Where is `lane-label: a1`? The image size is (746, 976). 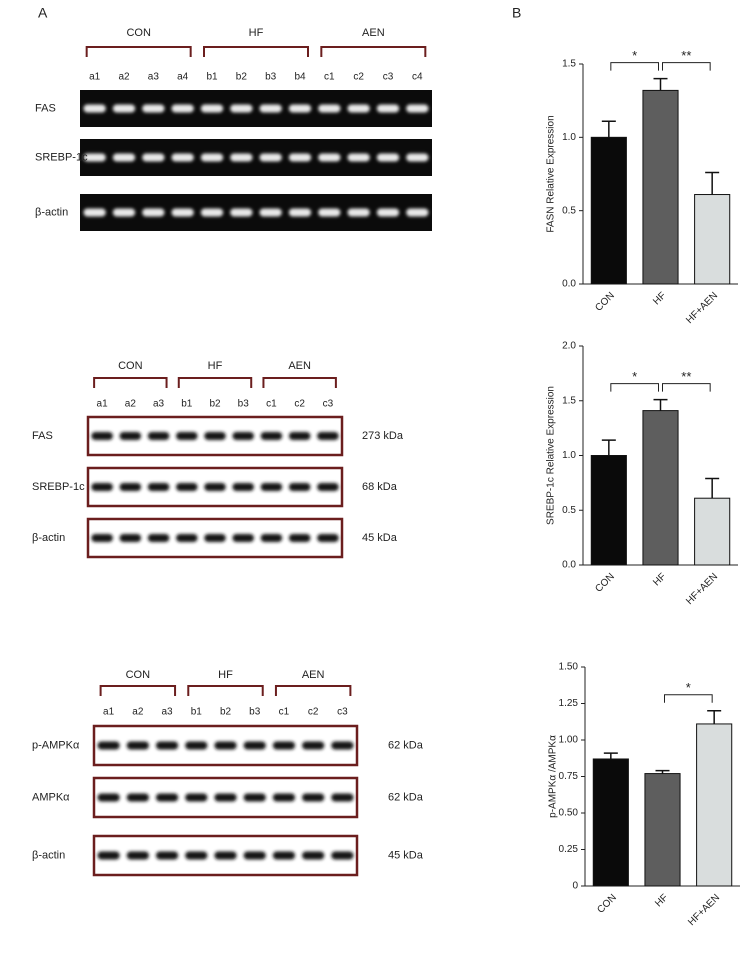
lane-label: a1 is located at coordinates (95, 77).